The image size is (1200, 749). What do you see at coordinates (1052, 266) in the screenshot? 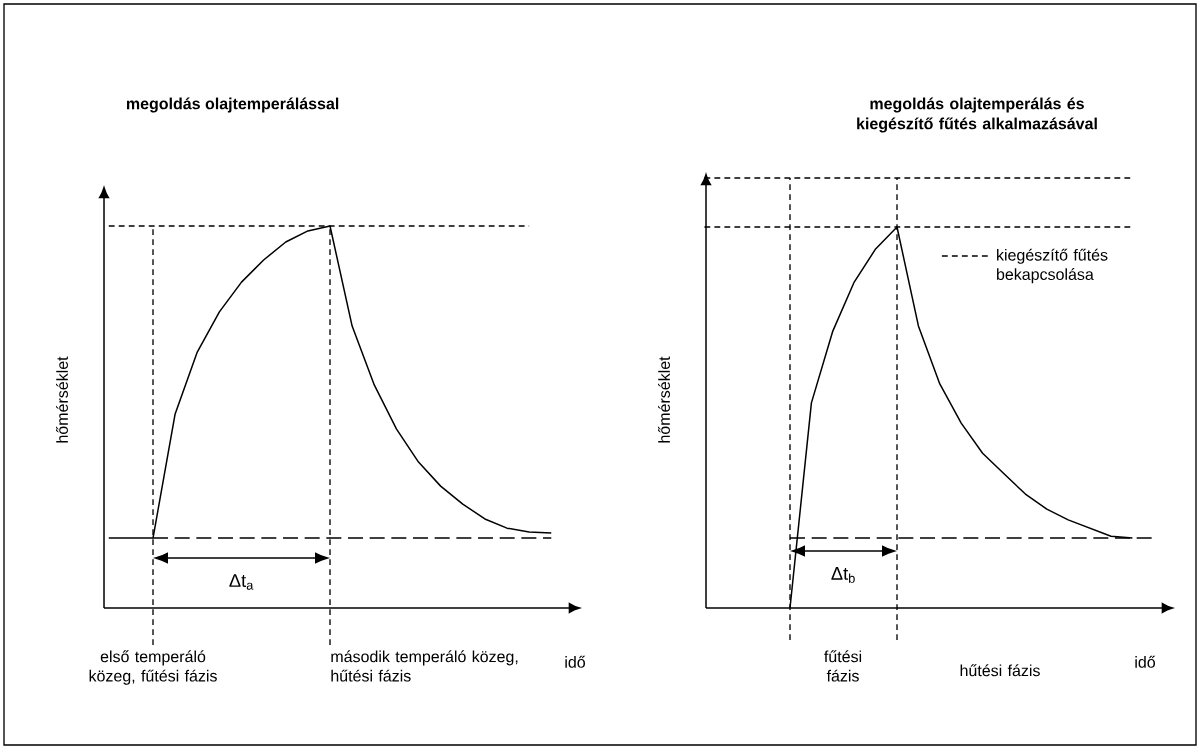
I see `legend-label: kiegészítő fűtés bekapcsolása` at bounding box center [1052, 266].